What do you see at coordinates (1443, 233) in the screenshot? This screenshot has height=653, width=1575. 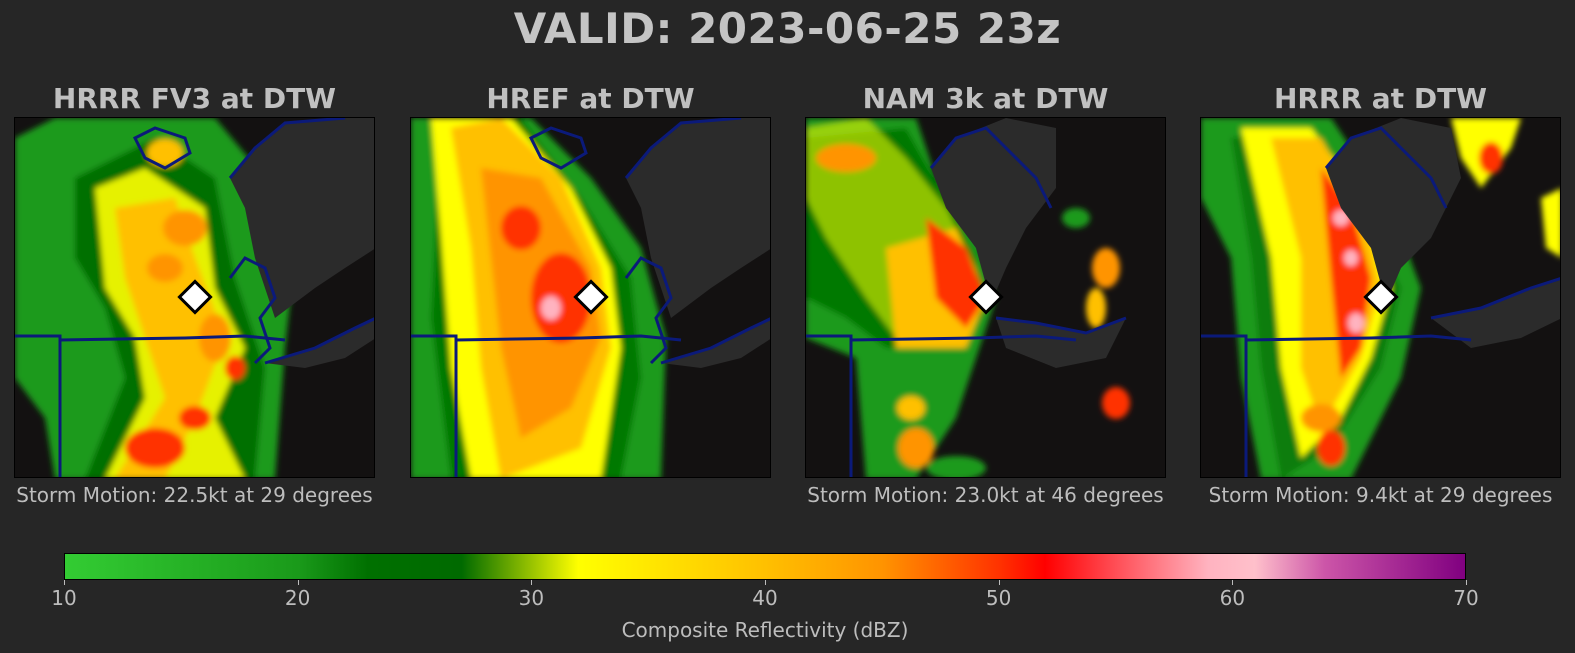 I see `water-bodies` at bounding box center [1443, 233].